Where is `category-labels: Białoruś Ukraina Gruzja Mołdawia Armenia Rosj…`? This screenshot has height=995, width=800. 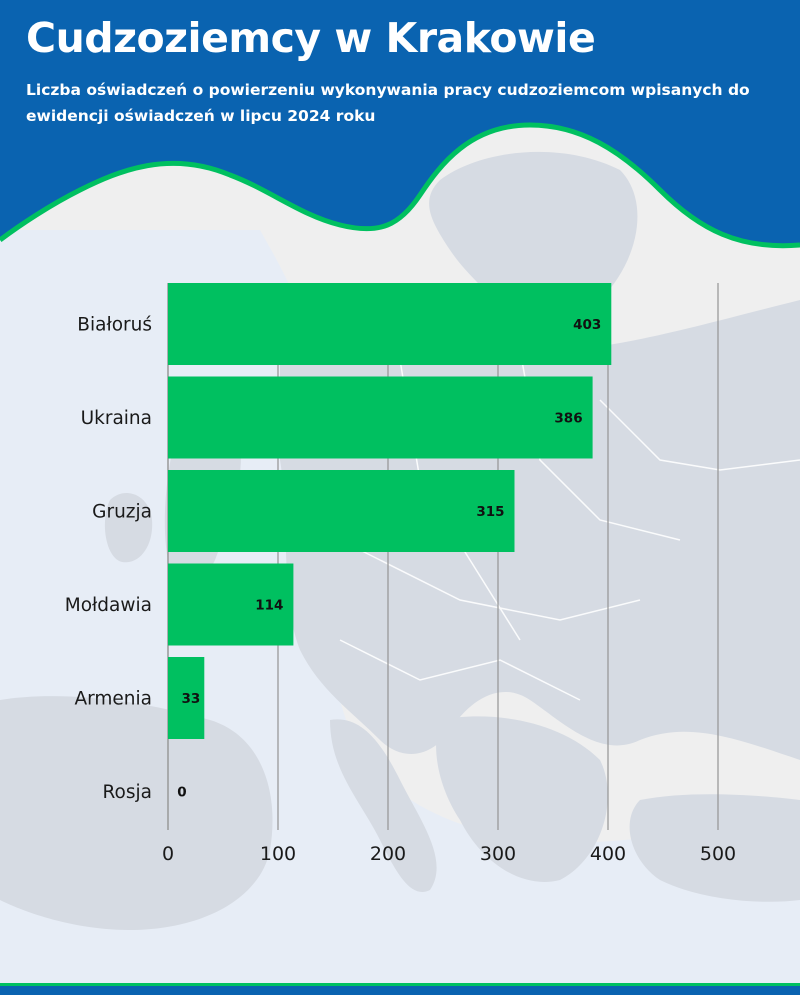
category-labels: Białoruś Ukraina Gruzja Mołdawia Armenia Rosj… is located at coordinates (108, 559).